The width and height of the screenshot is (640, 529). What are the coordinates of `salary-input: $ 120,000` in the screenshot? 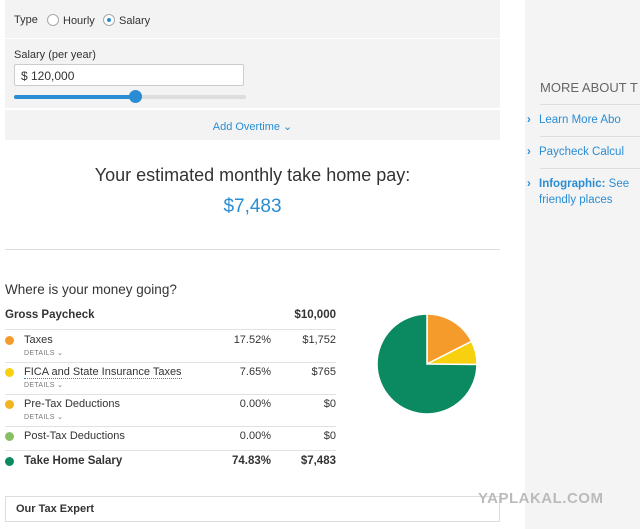 It's located at (129, 75).